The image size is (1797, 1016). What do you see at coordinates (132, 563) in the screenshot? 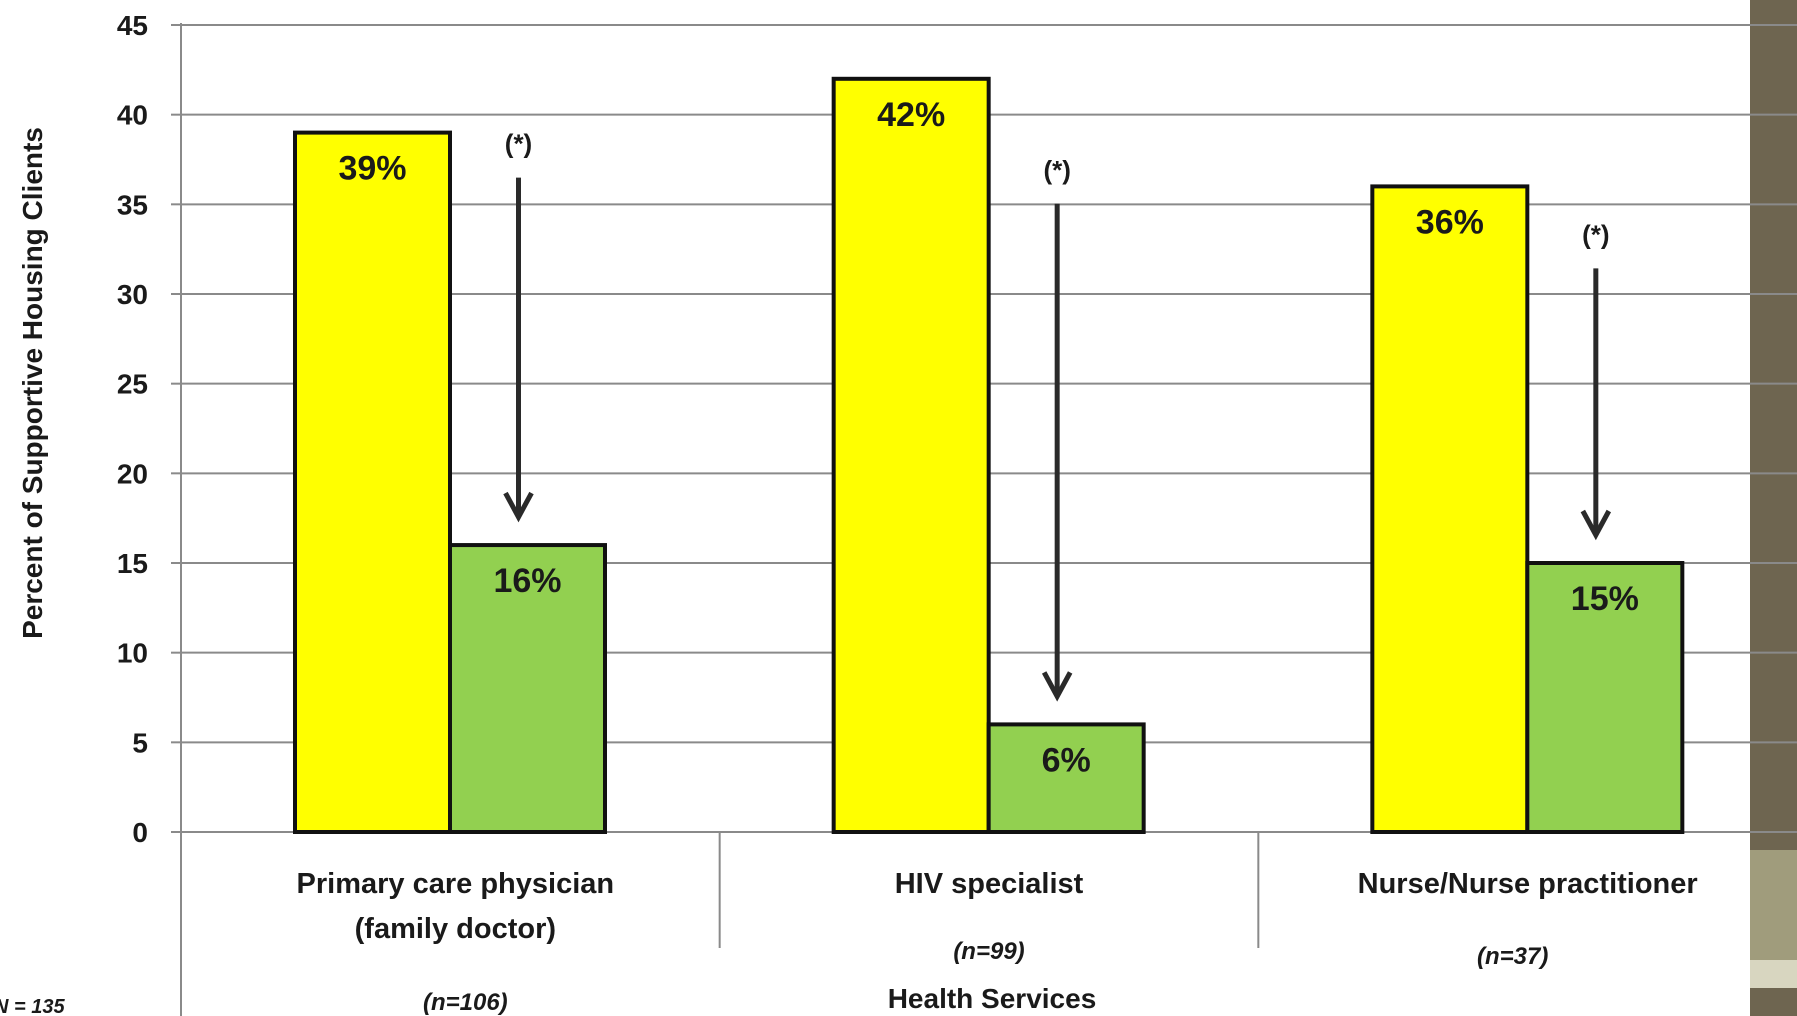
I see `y-tick-label: 15` at bounding box center [132, 563].